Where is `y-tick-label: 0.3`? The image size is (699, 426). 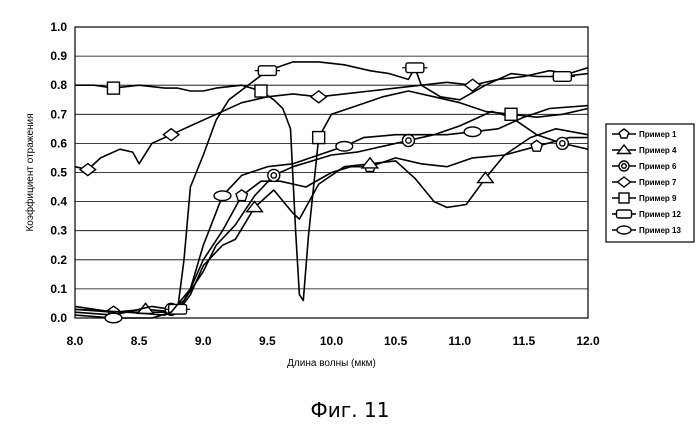 y-tick-label: 0.3 is located at coordinates (58, 231).